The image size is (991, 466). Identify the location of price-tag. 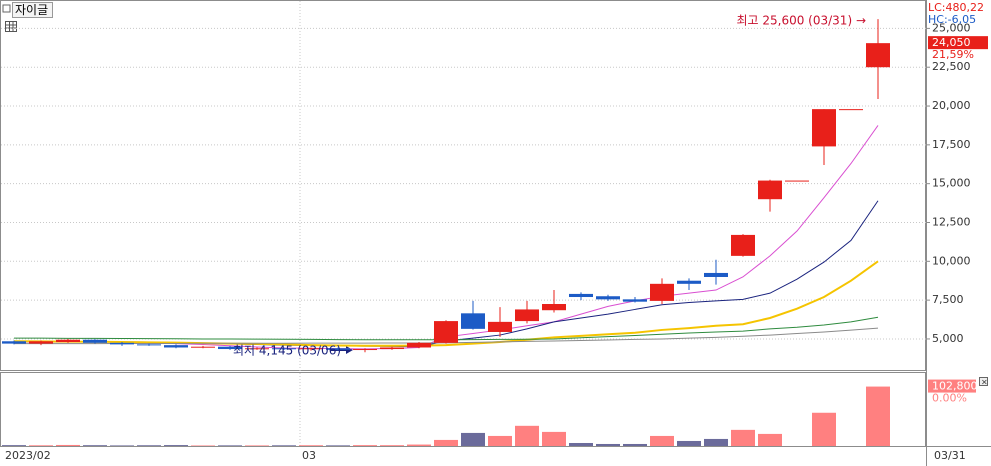
(958, 43).